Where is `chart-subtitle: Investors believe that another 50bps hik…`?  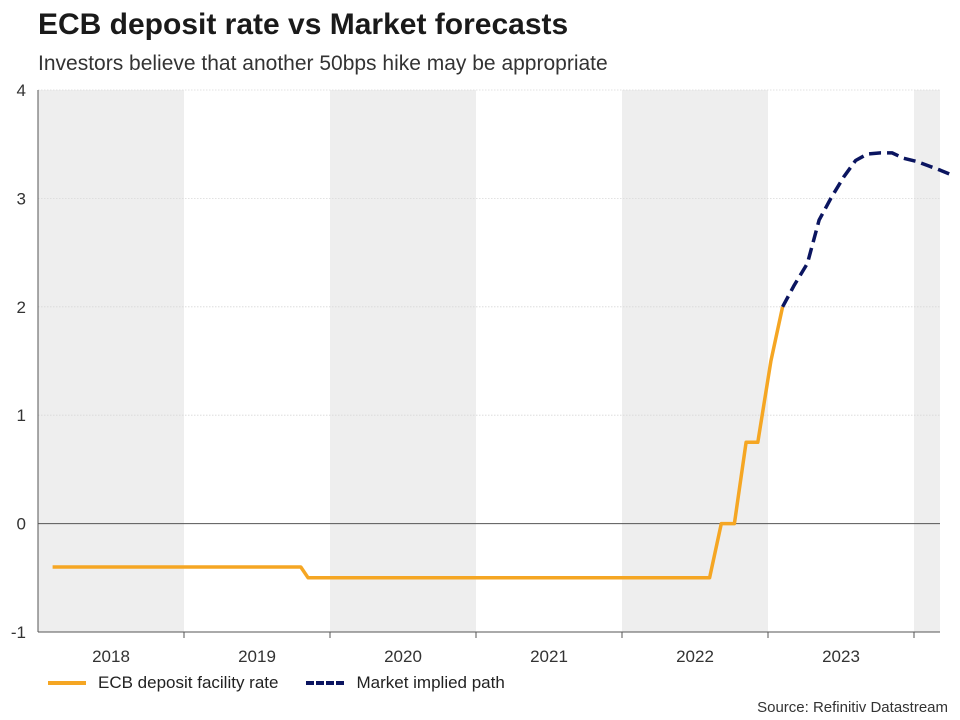
chart-subtitle: Investors believe that another 50bps hik… is located at coordinates (323, 63).